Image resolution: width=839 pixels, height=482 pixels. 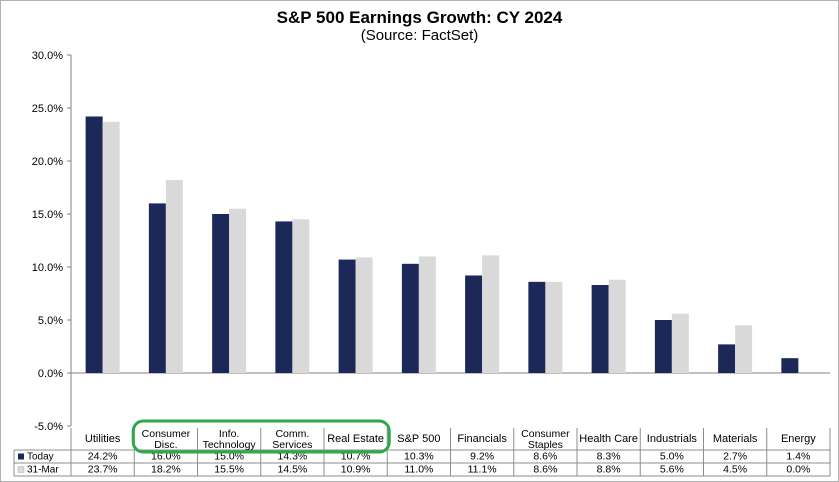 What do you see at coordinates (672, 470) in the screenshot?
I see `data-label: 5.6%` at bounding box center [672, 470].